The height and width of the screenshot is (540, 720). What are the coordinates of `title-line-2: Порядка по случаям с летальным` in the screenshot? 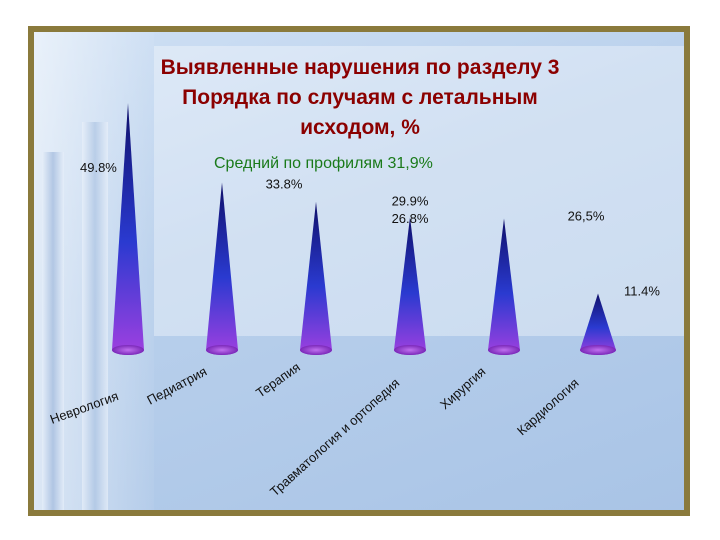 It's located at (360, 97).